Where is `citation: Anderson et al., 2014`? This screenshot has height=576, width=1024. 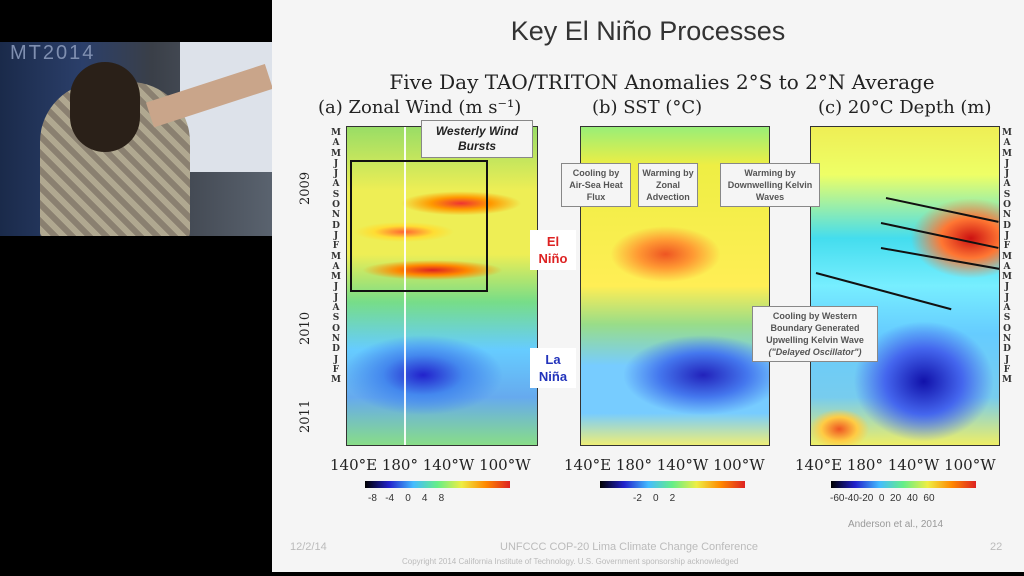 citation: Anderson et al., 2014 is located at coordinates (896, 524).